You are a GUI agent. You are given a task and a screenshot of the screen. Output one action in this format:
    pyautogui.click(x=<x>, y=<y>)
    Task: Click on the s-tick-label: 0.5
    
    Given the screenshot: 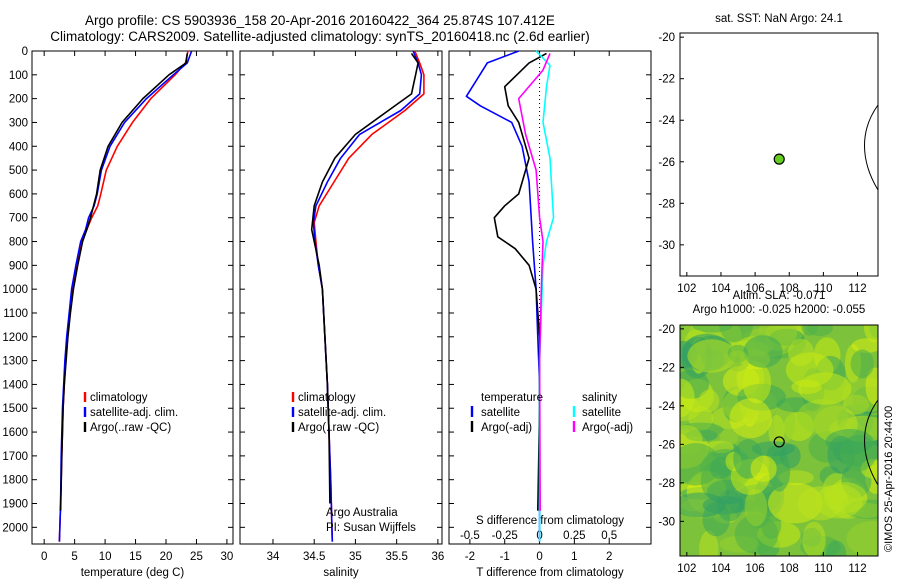 What is the action you would take?
    pyautogui.click(x=609, y=536)
    